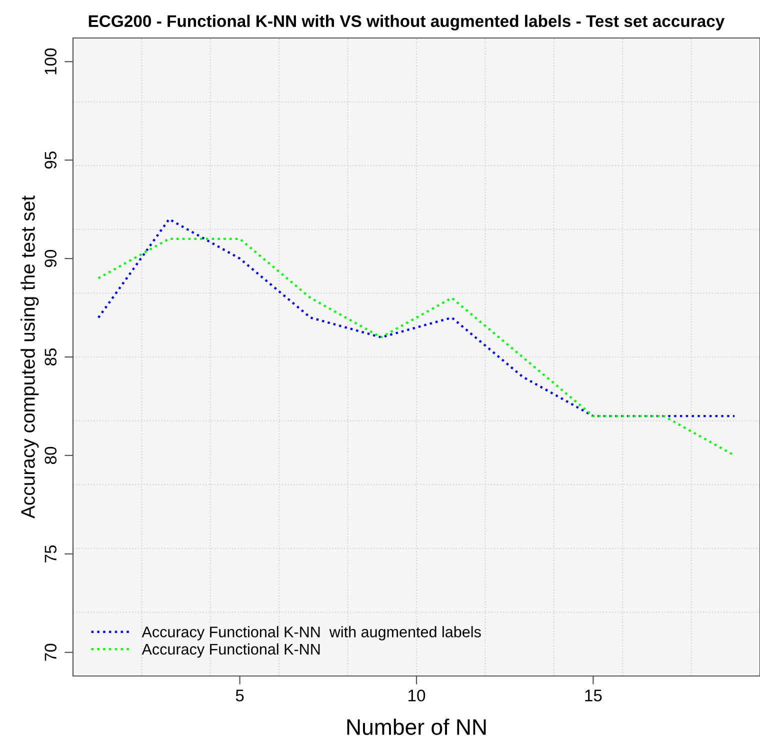 The height and width of the screenshot is (743, 760). What do you see at coordinates (50, 160) in the screenshot?
I see `y-tick-label: 95` at bounding box center [50, 160].